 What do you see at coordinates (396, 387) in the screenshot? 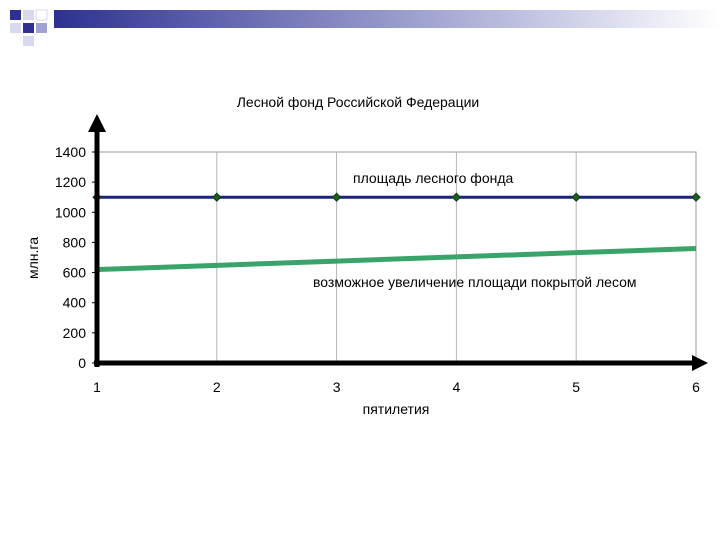
I see `x-tick-labels: 1 2 3 4 5 6` at bounding box center [396, 387].